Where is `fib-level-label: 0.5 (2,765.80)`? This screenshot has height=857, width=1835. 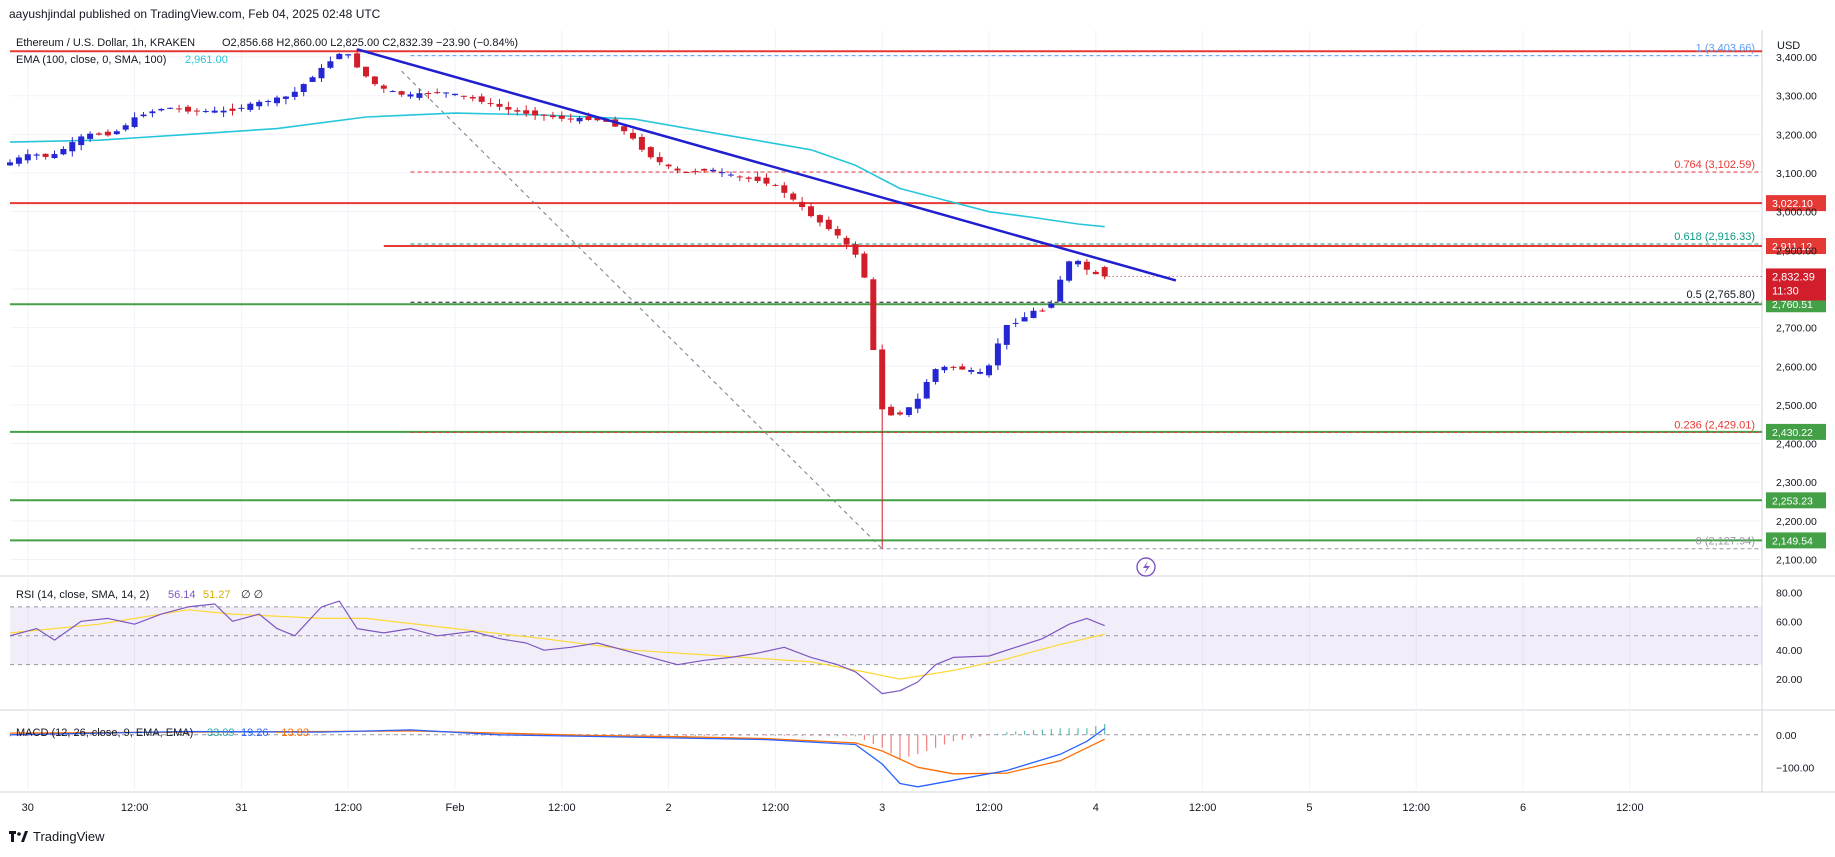
fib-level-label: 0.5 (2,765.80) is located at coordinates (1721, 295).